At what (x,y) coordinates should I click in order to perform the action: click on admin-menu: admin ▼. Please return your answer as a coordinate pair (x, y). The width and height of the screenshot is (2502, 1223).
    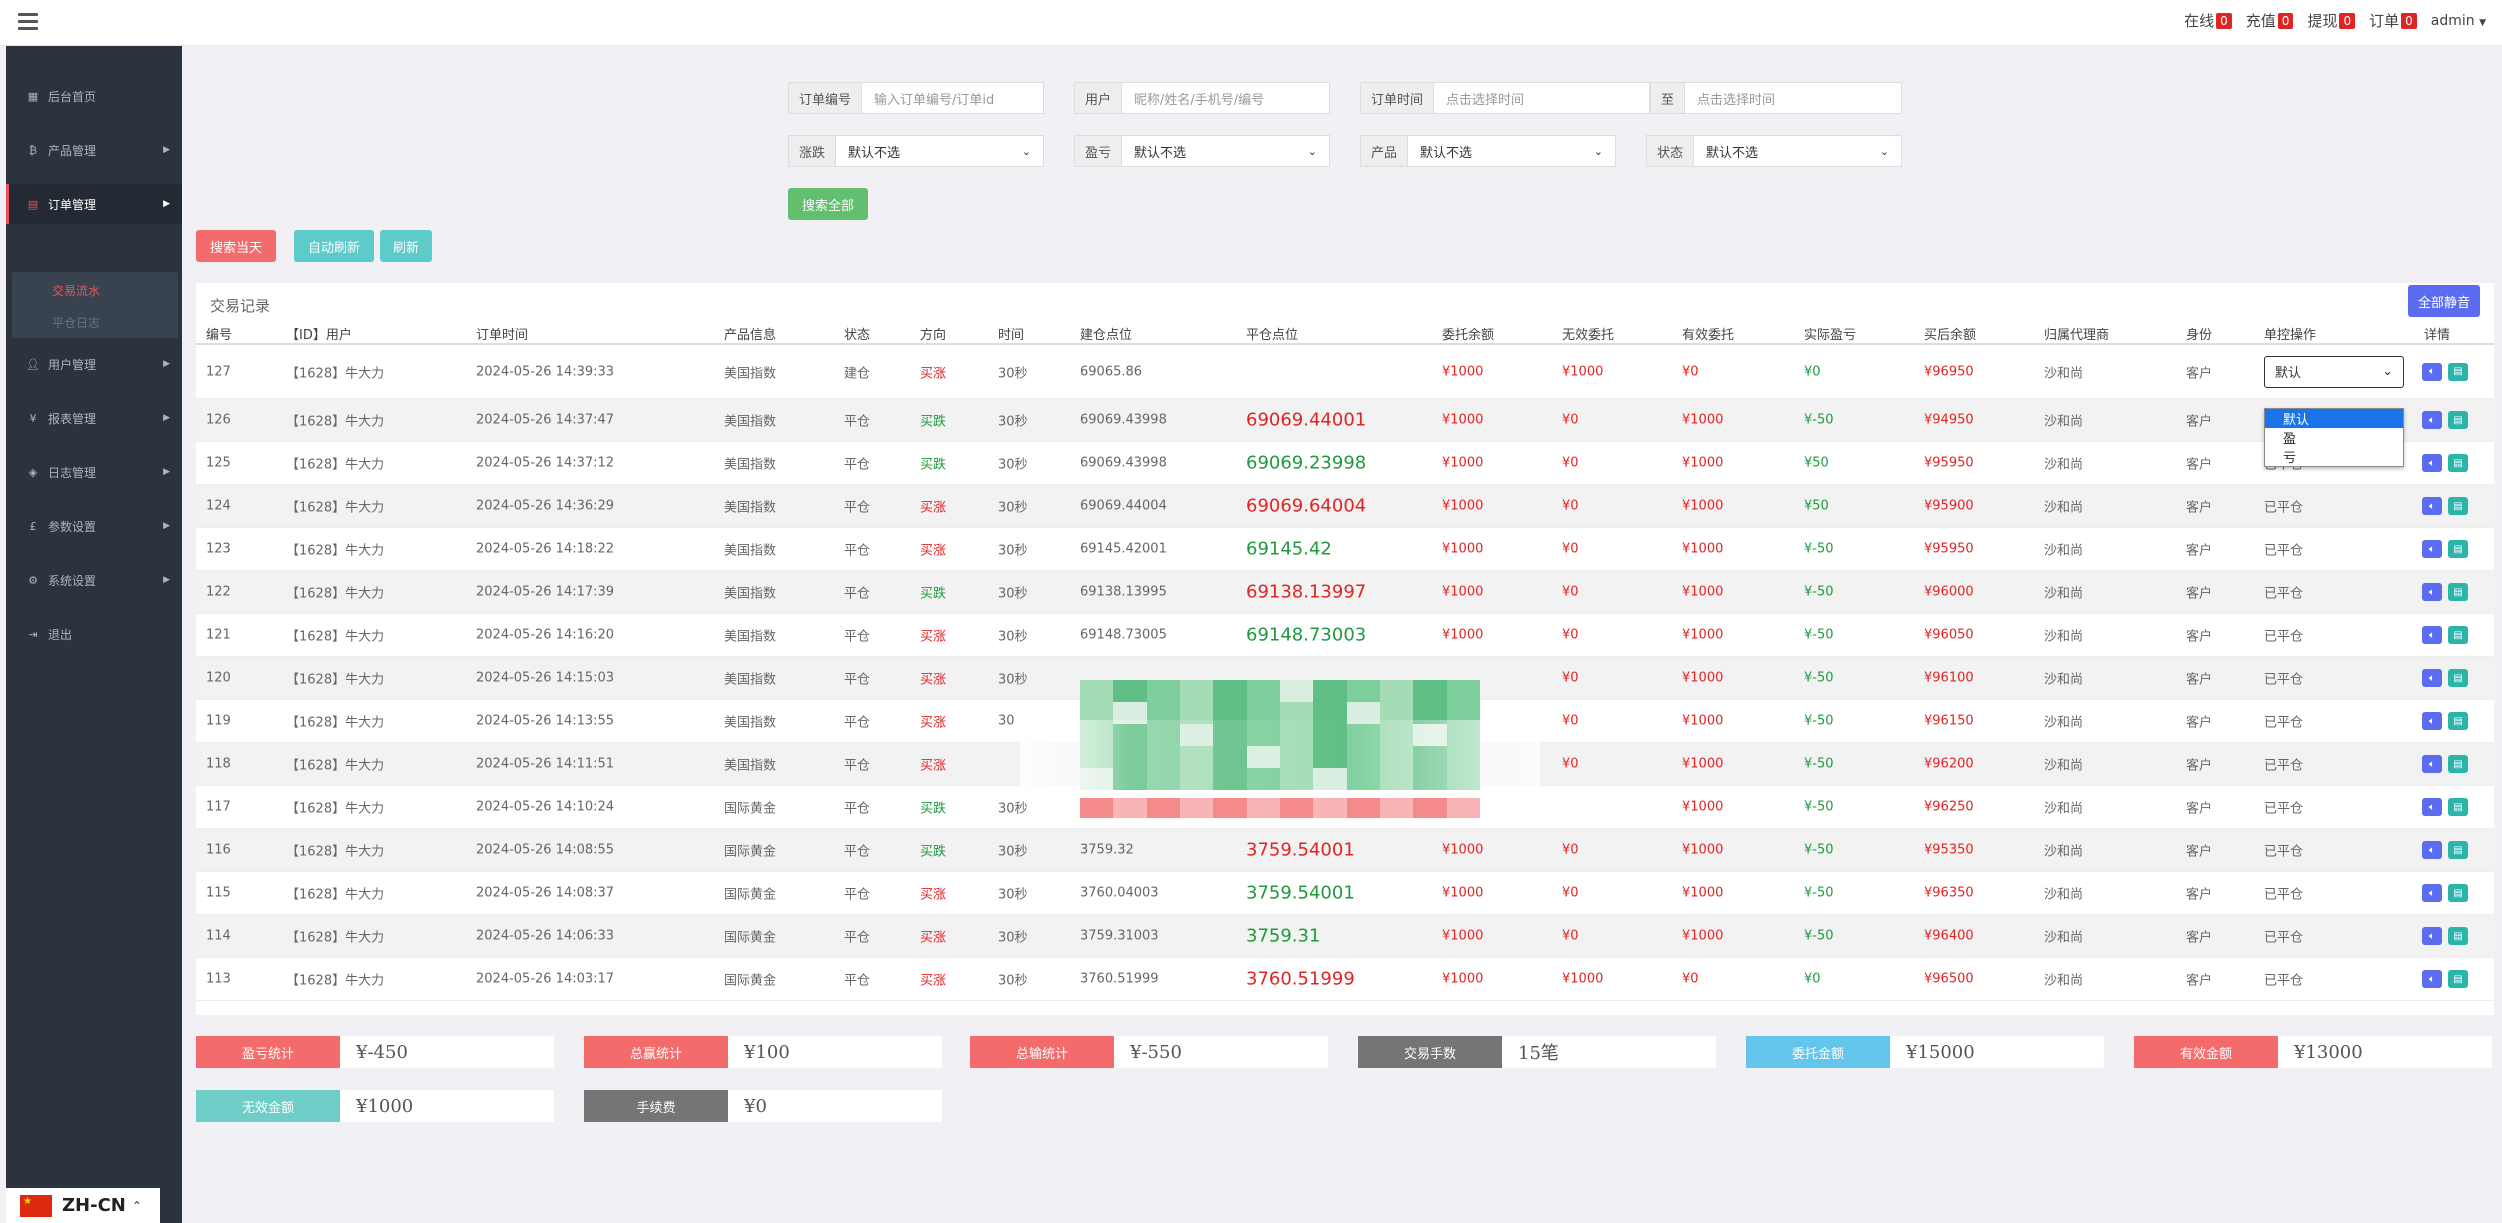
    Looking at the image, I should click on (2458, 21).